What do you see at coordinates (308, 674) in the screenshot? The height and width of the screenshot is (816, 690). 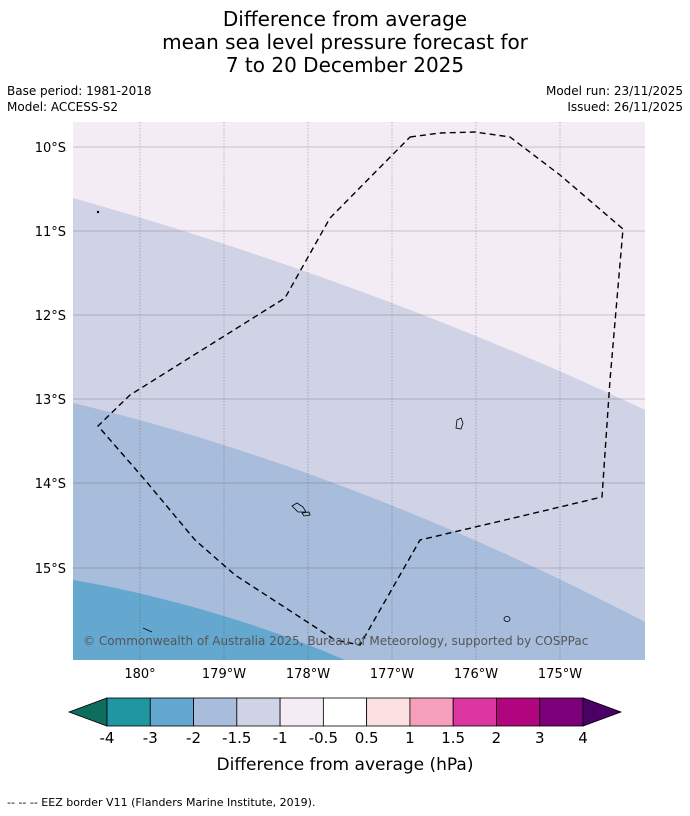 I see `lon-label: 178°W` at bounding box center [308, 674].